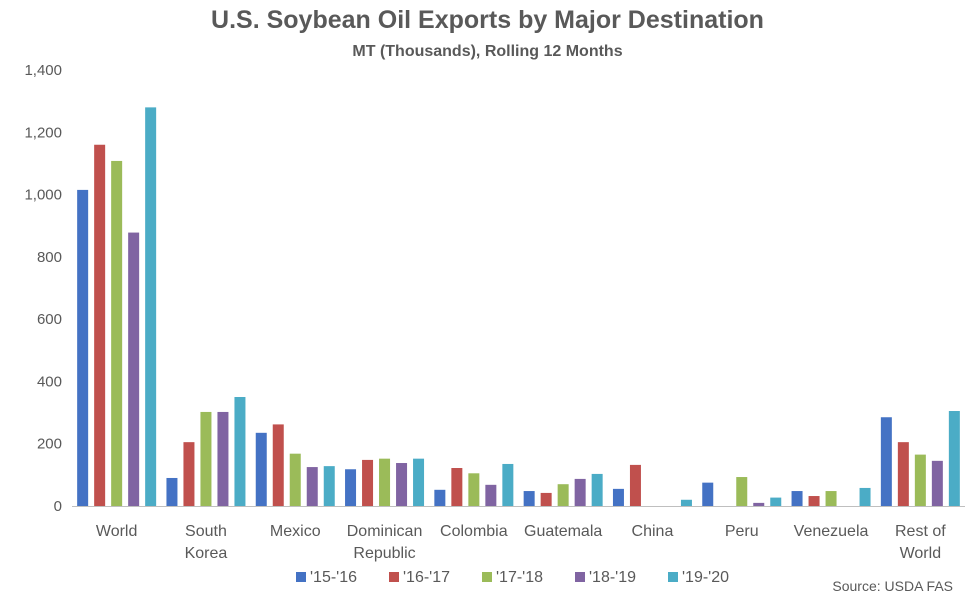  I want to click on x-category-label: China, so click(653, 531).